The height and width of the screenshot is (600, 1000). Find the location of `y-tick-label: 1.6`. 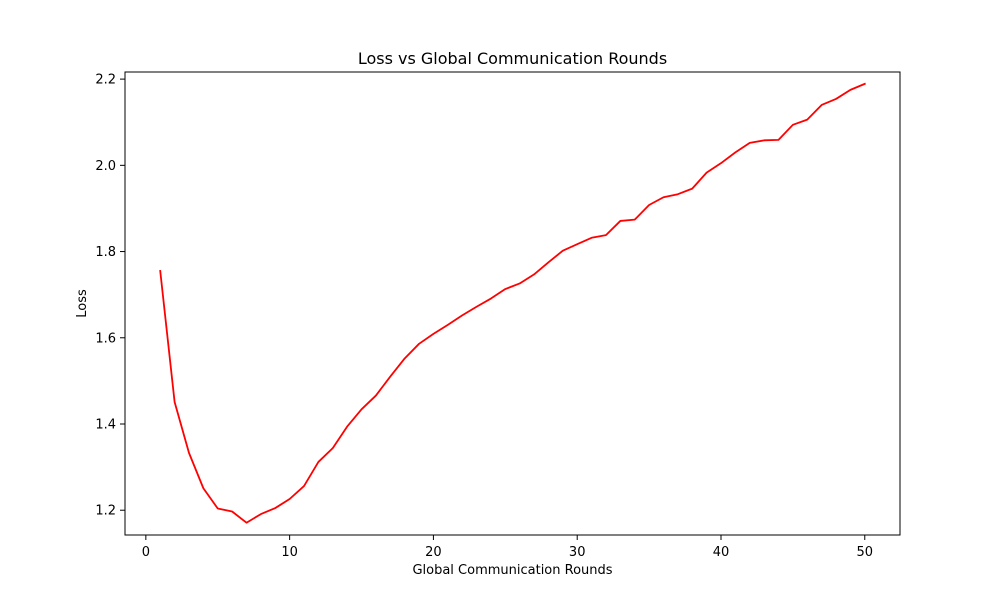

y-tick-label: 1.6 is located at coordinates (105, 338).